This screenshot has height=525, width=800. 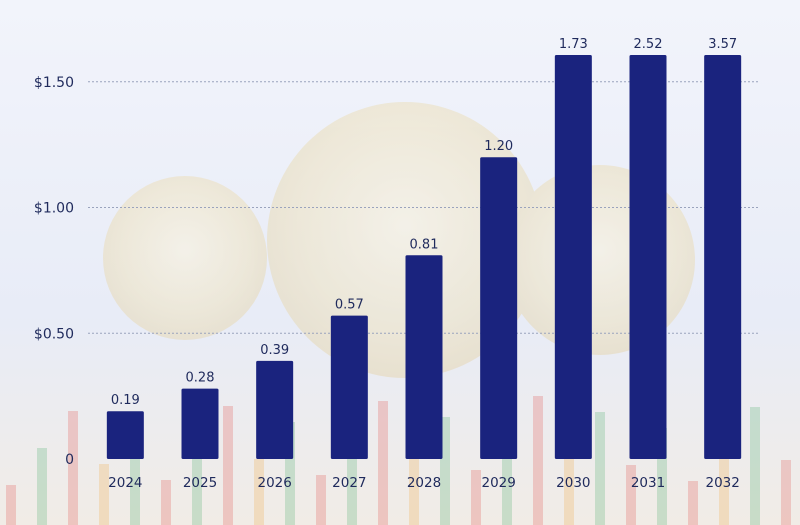 What do you see at coordinates (69, 460) in the screenshot?
I see `y-tick-label: 0` at bounding box center [69, 460].